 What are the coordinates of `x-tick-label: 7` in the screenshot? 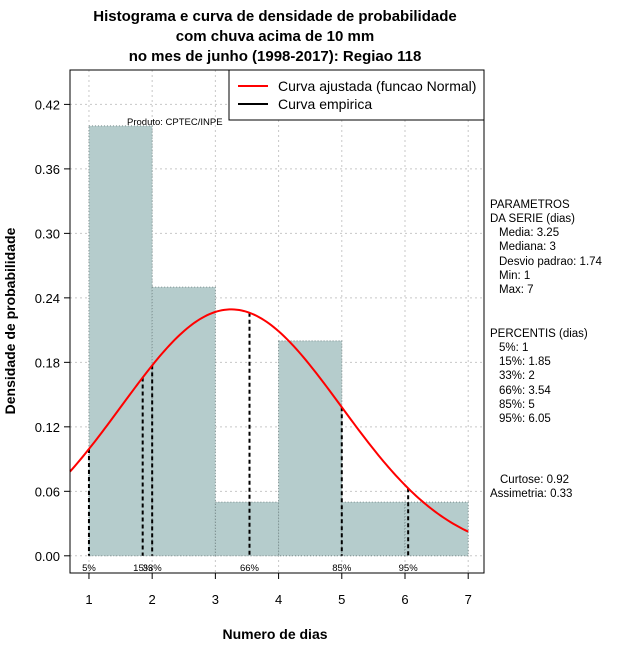 It's located at (468, 599).